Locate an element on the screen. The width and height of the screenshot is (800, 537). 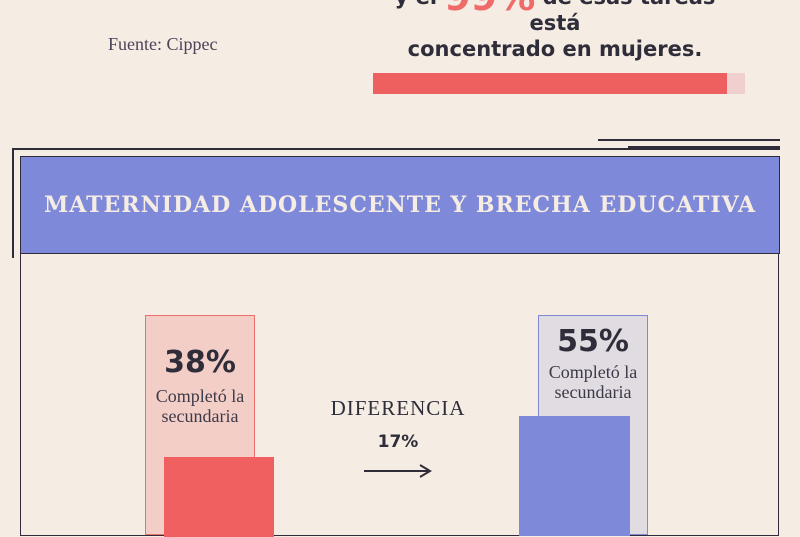
headline-line-1: y el 99% de esas tareas está is located at coordinates (555, 18).